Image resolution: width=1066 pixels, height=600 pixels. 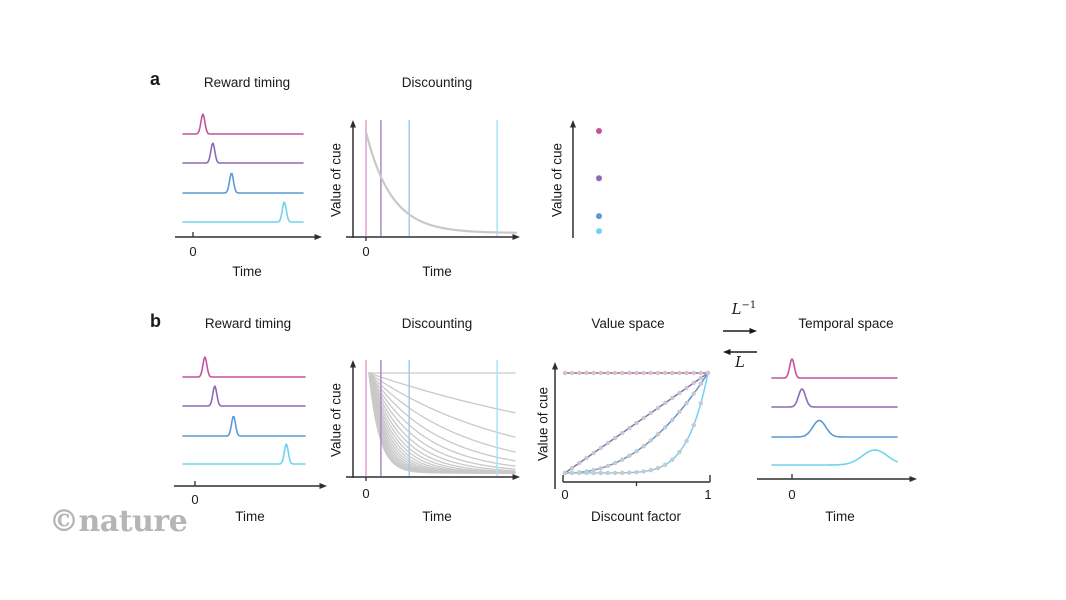 I want to click on panel-a-label: a, so click(x=155, y=79).